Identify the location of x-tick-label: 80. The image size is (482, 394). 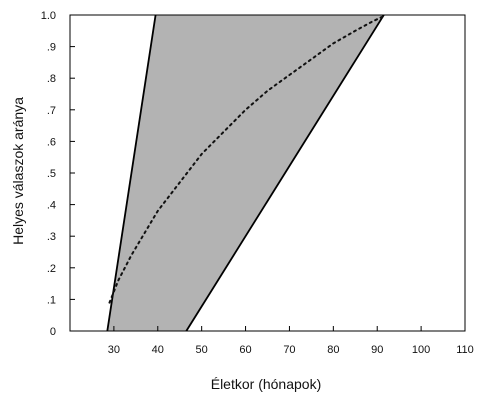
(333, 350).